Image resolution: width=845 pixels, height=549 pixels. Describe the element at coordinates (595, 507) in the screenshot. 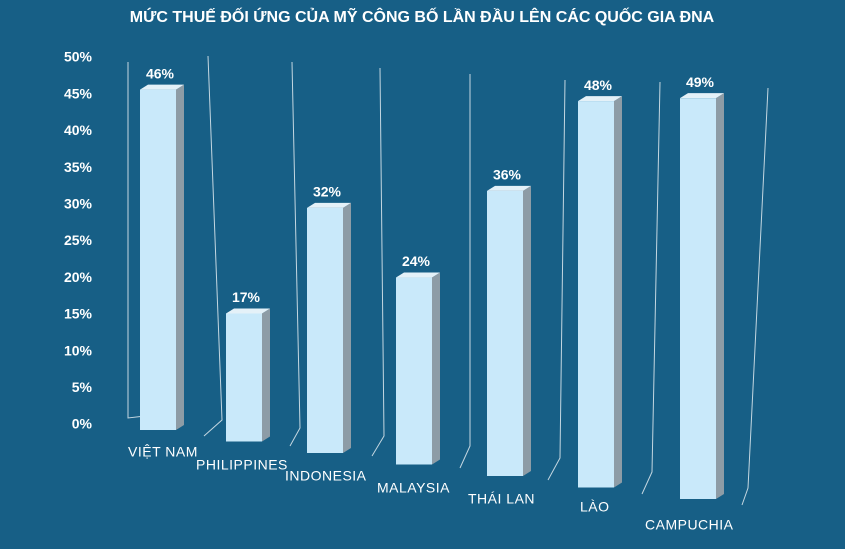

I see `x-tick-label: LÀO` at that location.